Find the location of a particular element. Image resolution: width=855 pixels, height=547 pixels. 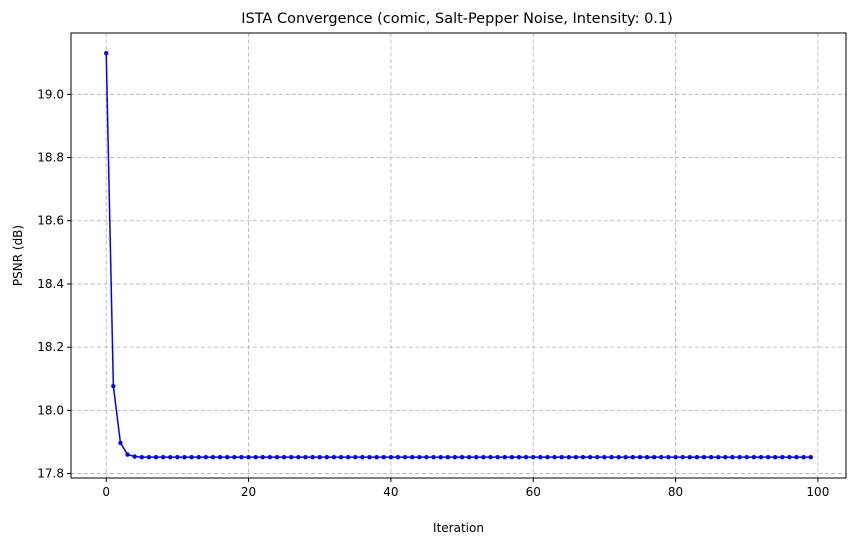

y-tick-label: 19.0 is located at coordinates (50, 94).